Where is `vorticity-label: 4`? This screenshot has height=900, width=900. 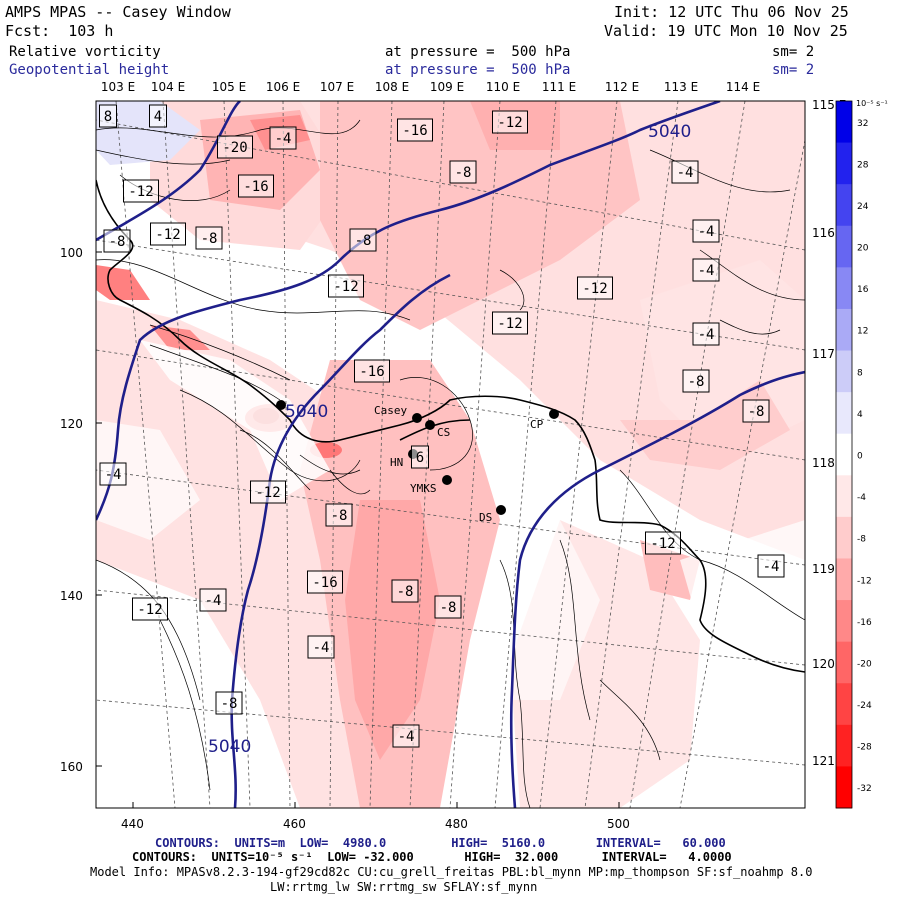 vorticity-label: 4 is located at coordinates (158, 117).